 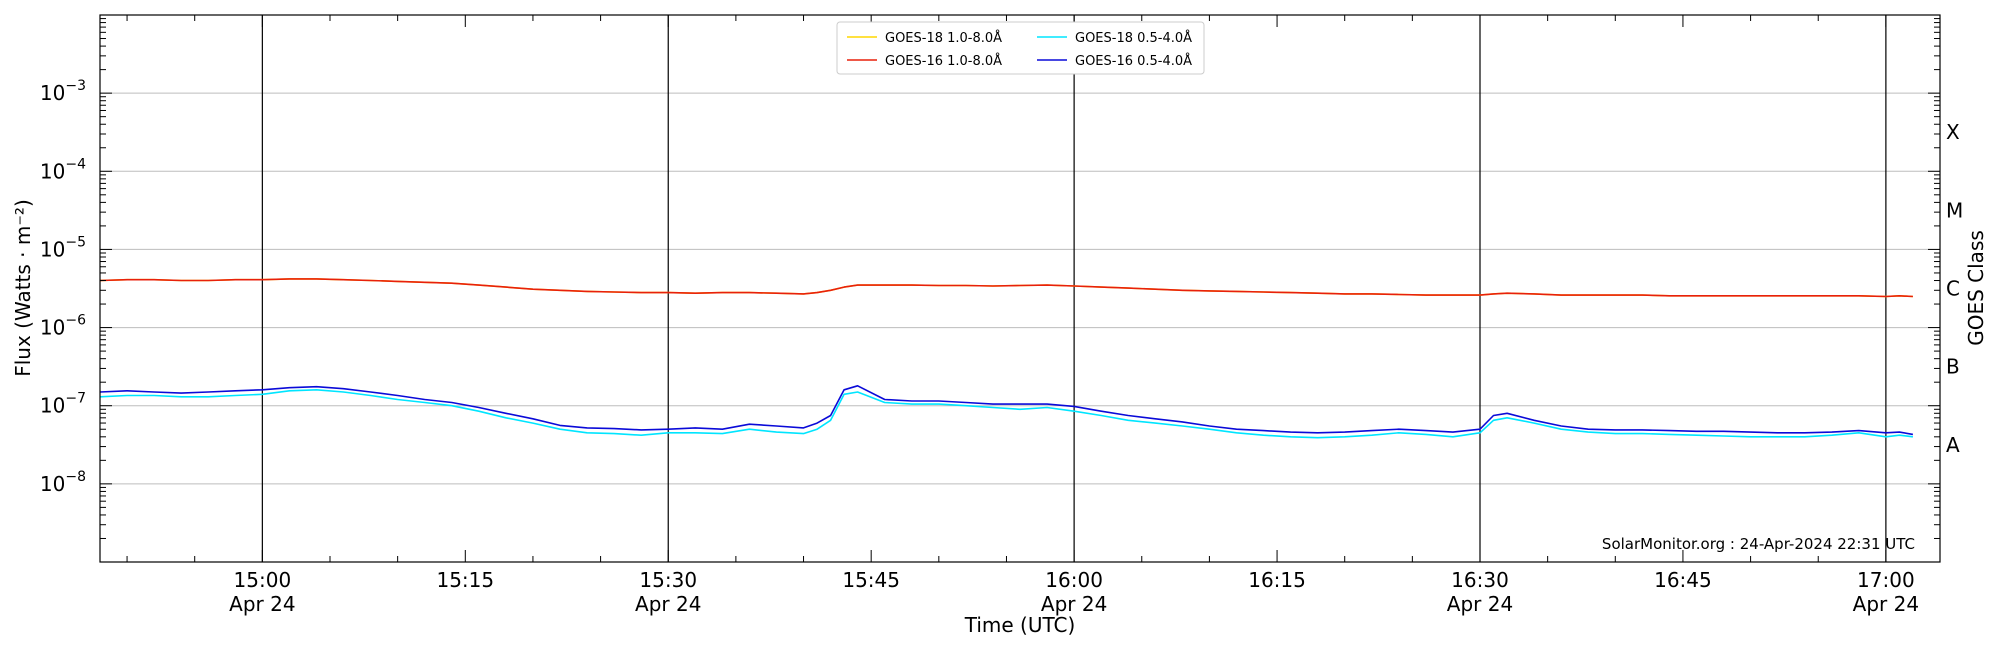 What do you see at coordinates (1074, 580) in the screenshot?
I see `x-tick-time-4: 16:00` at bounding box center [1074, 580].